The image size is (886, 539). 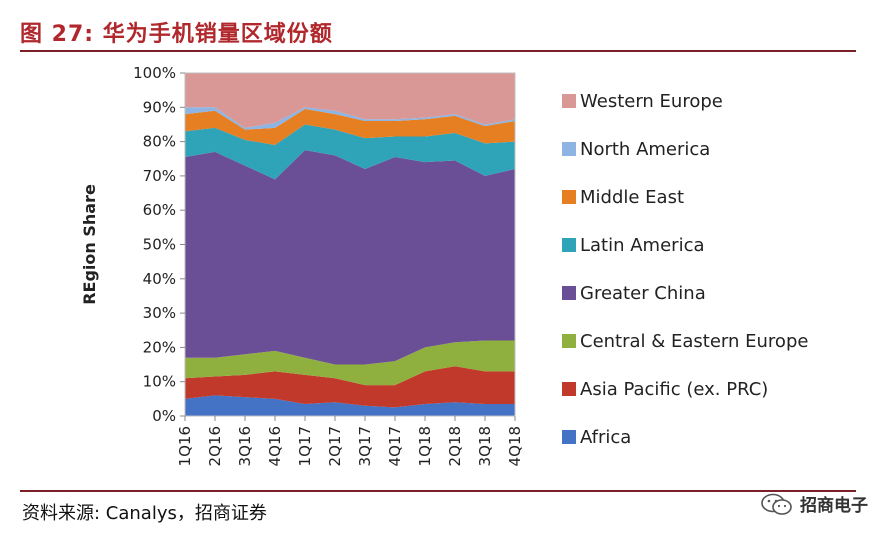 What do you see at coordinates (350, 257) in the screenshot?
I see `area-greater-china` at bounding box center [350, 257].